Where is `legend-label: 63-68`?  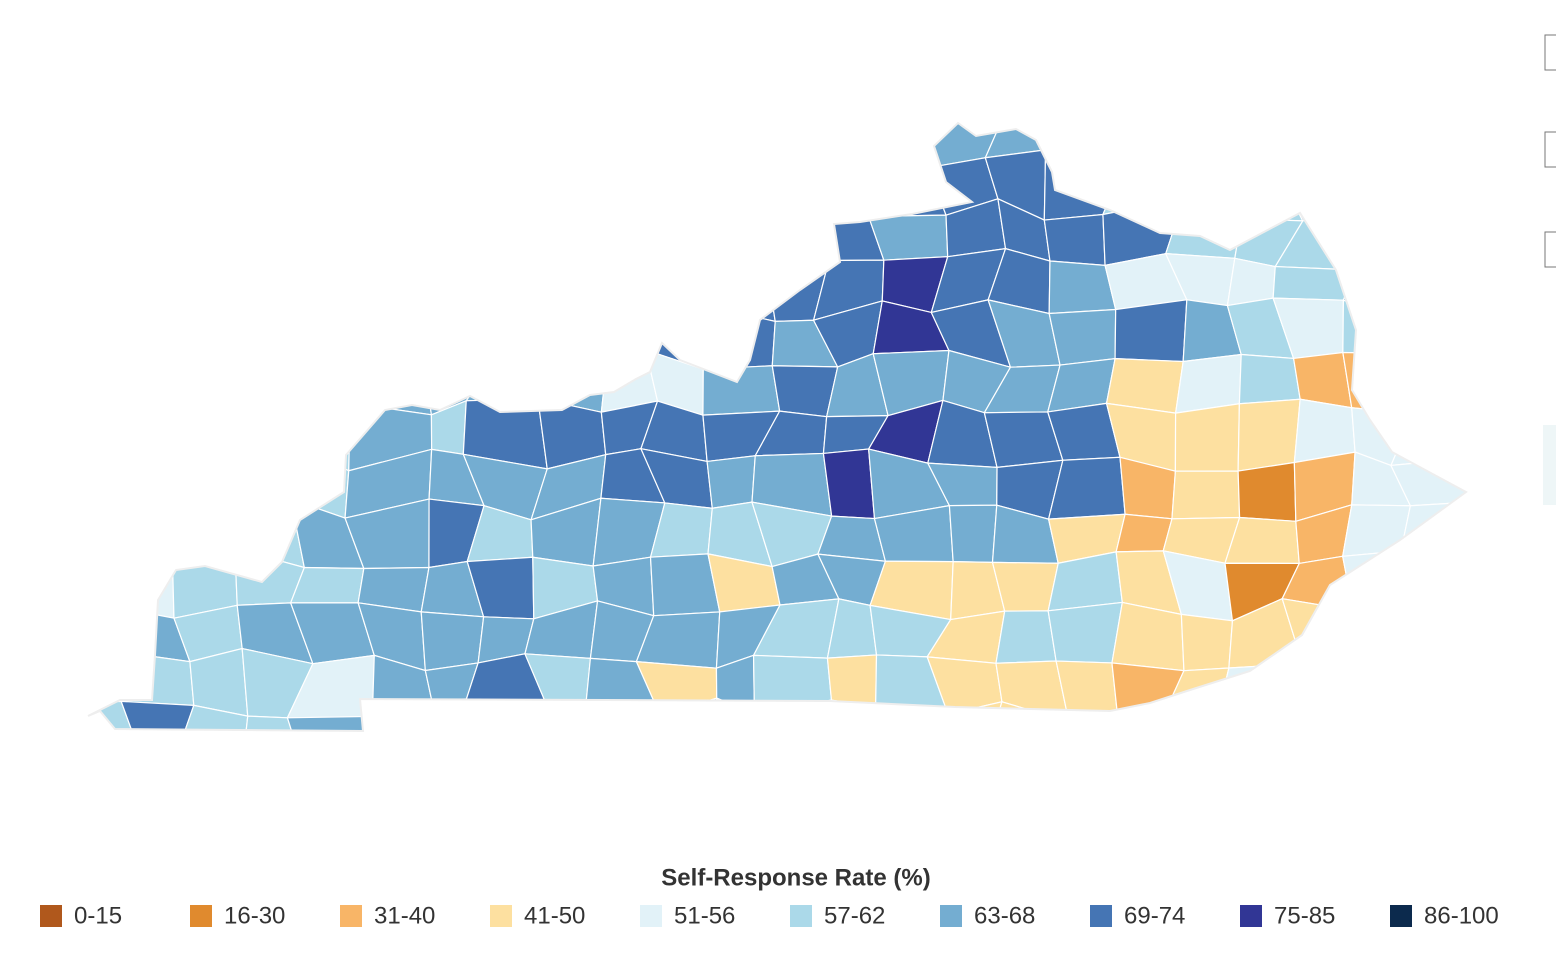 legend-label: 63-68 is located at coordinates (1004, 915).